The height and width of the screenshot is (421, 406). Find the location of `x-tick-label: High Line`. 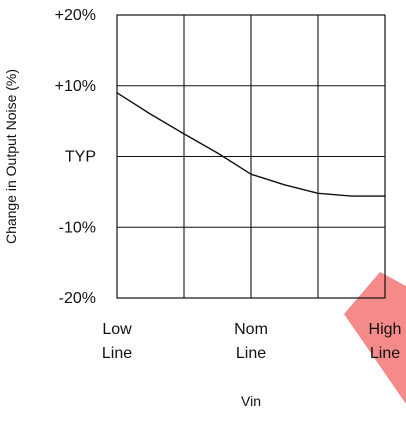

x-tick-label: High Line is located at coordinates (385, 341).